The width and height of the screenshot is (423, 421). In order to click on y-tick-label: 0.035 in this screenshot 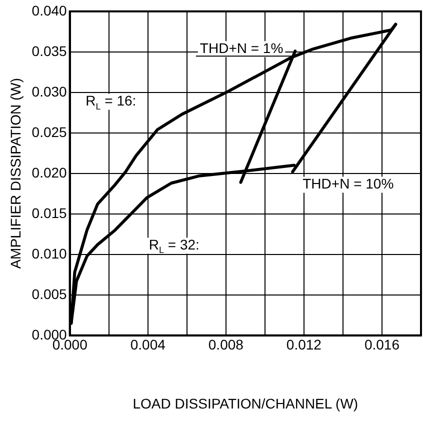, I will do `click(50, 50)`.